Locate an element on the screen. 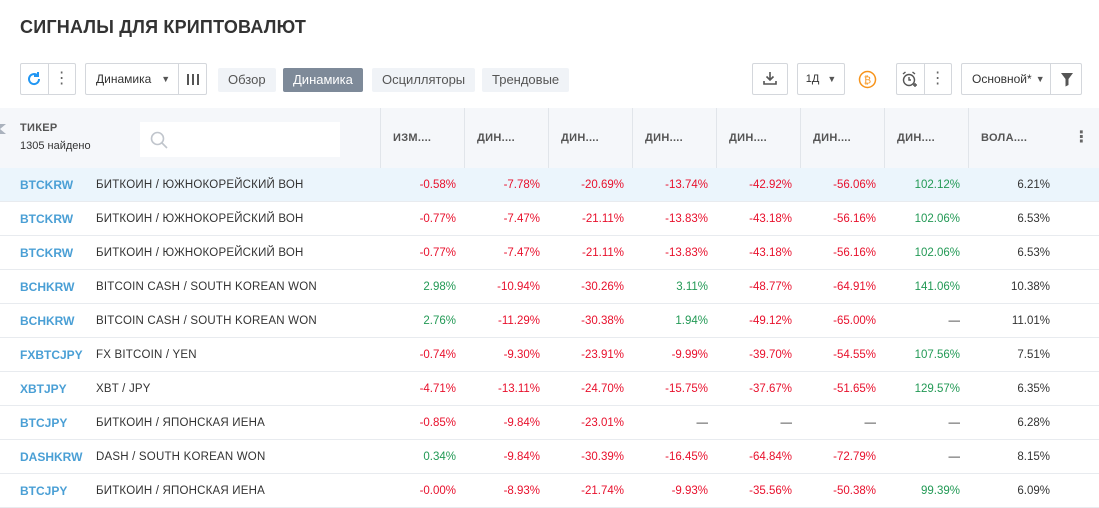 The width and height of the screenshot is (1099, 508). table-cell: -35.56% is located at coordinates (770, 491).